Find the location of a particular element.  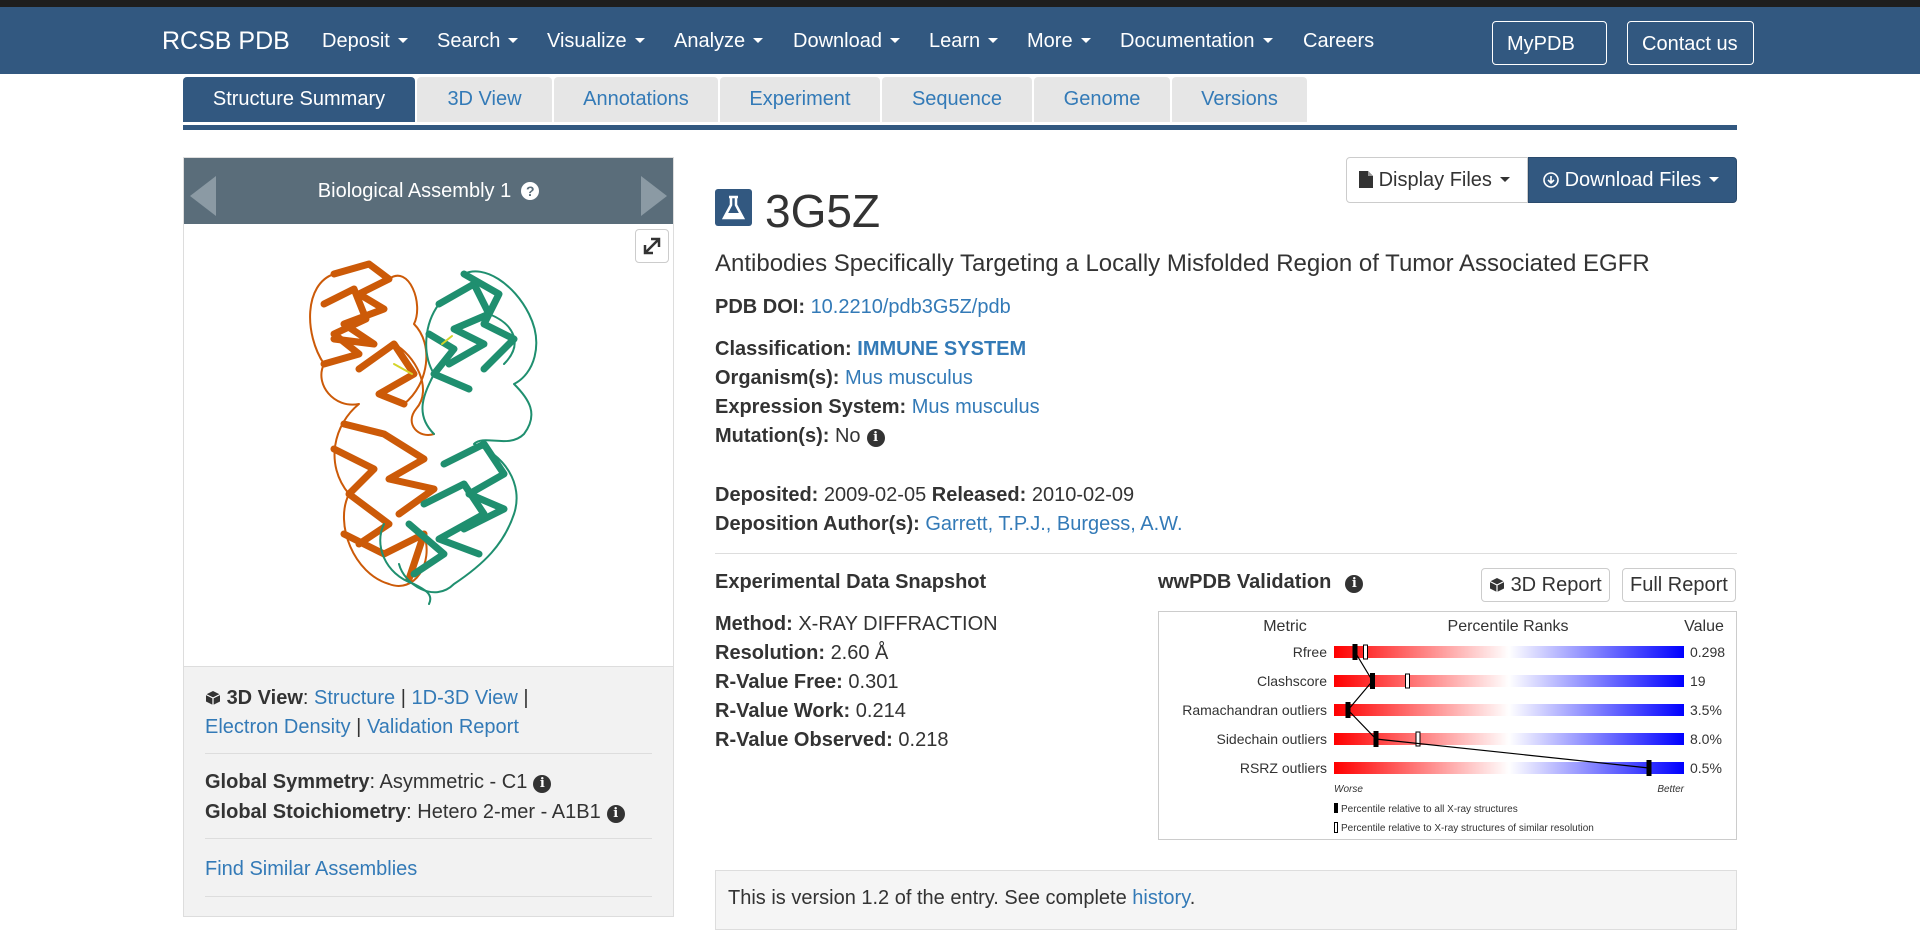

percentile-connector-line is located at coordinates (1498, 710).